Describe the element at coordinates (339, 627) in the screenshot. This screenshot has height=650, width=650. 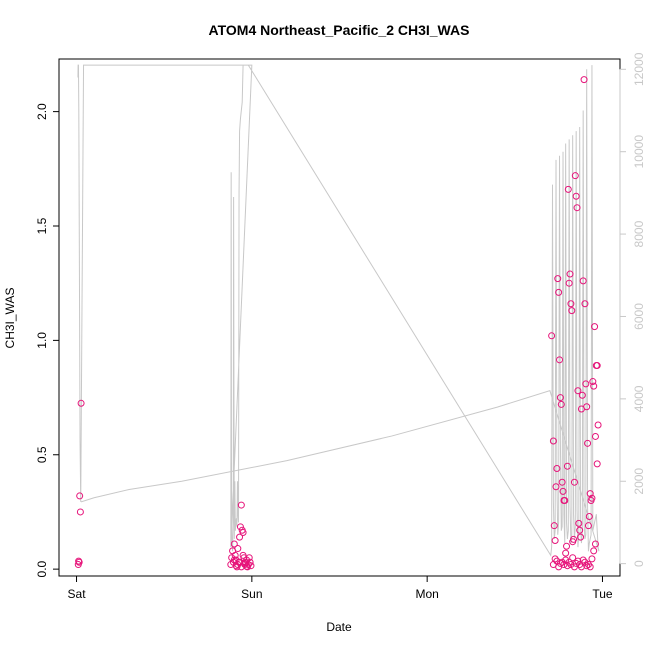
I see `x-axis-label: Date` at that location.